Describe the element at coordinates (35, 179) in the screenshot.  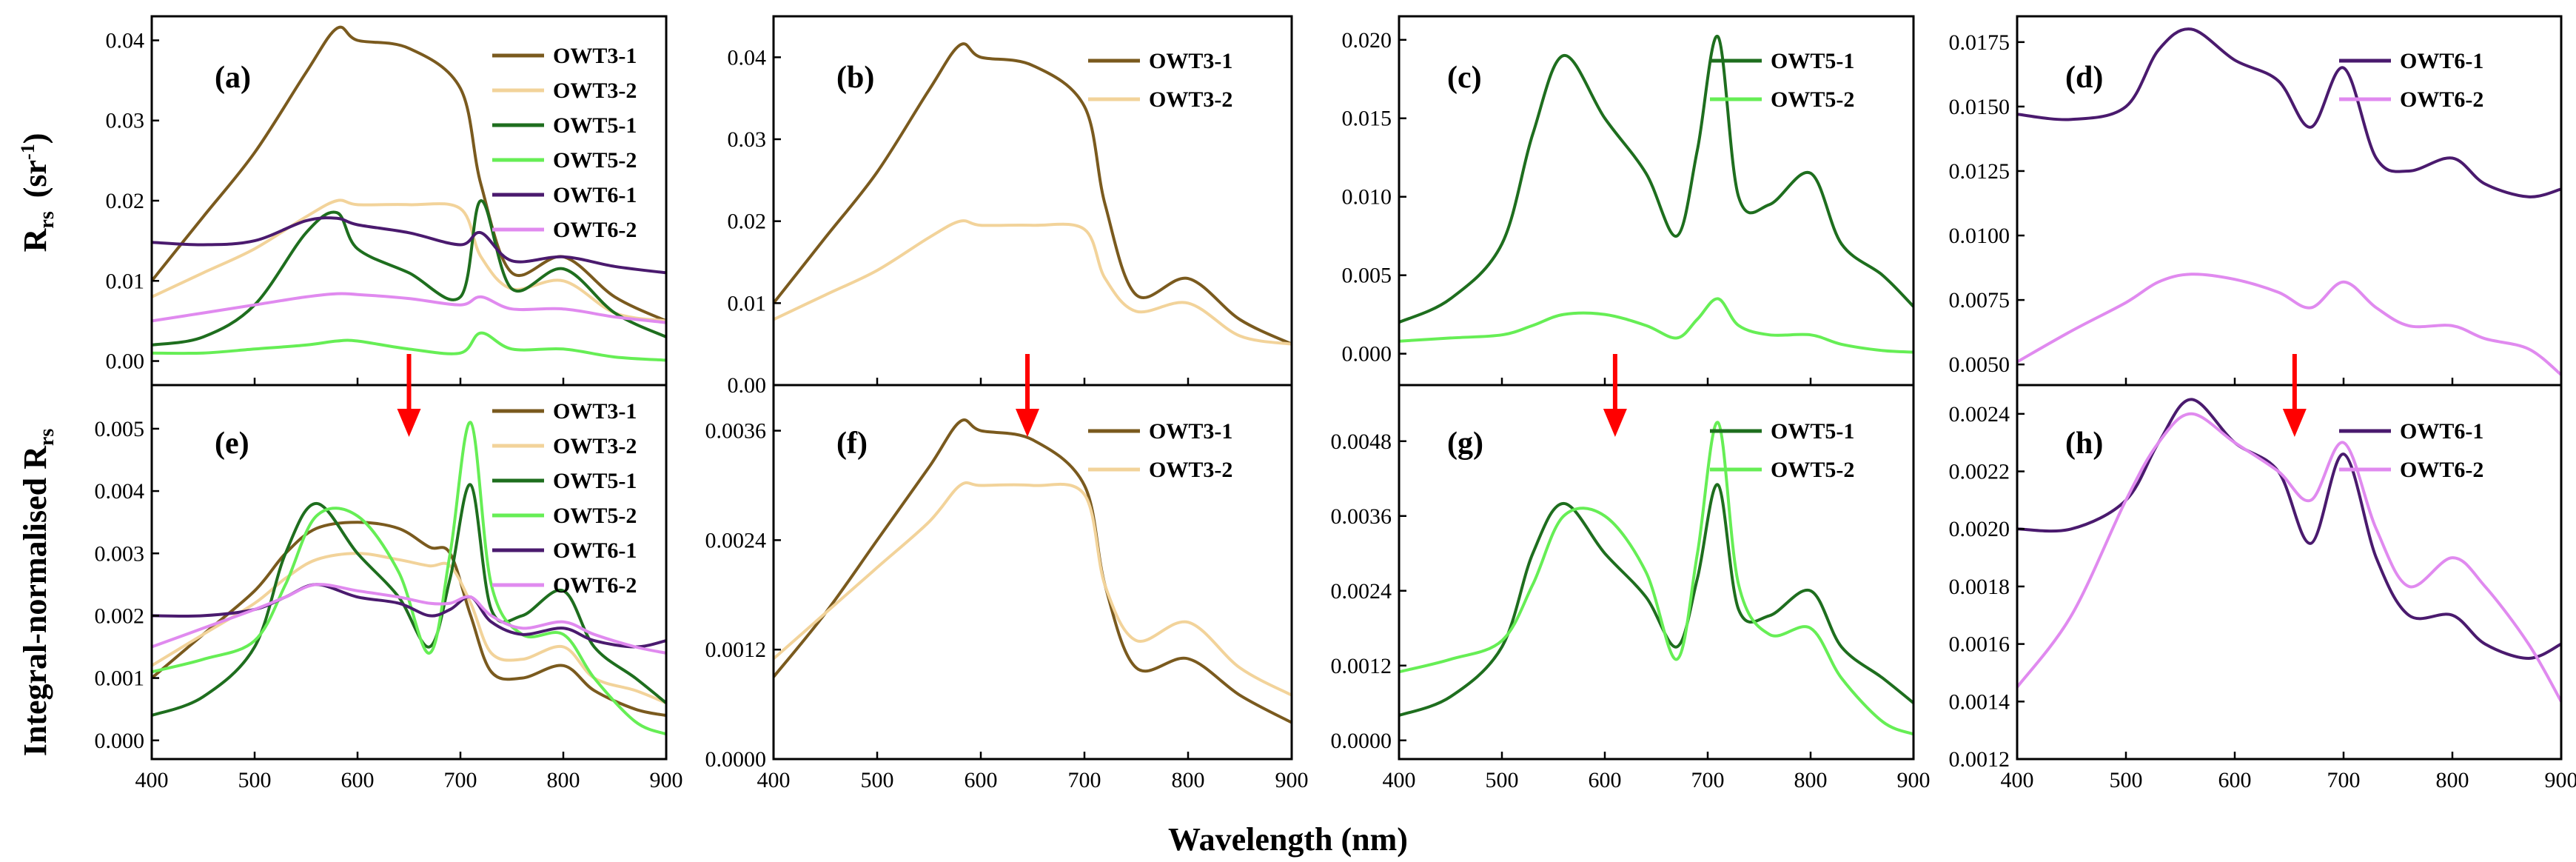
I see `y-axis-title-top-unit-open: (sr` at that location.